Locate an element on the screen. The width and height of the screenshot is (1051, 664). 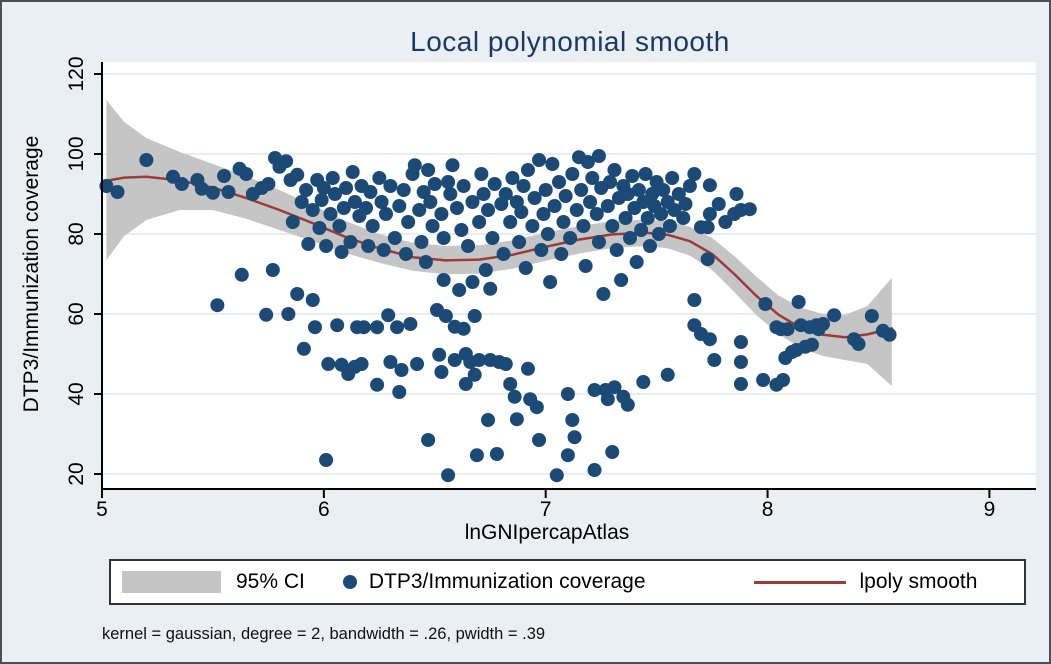
y-tick-label: 80 is located at coordinates (76, 234).